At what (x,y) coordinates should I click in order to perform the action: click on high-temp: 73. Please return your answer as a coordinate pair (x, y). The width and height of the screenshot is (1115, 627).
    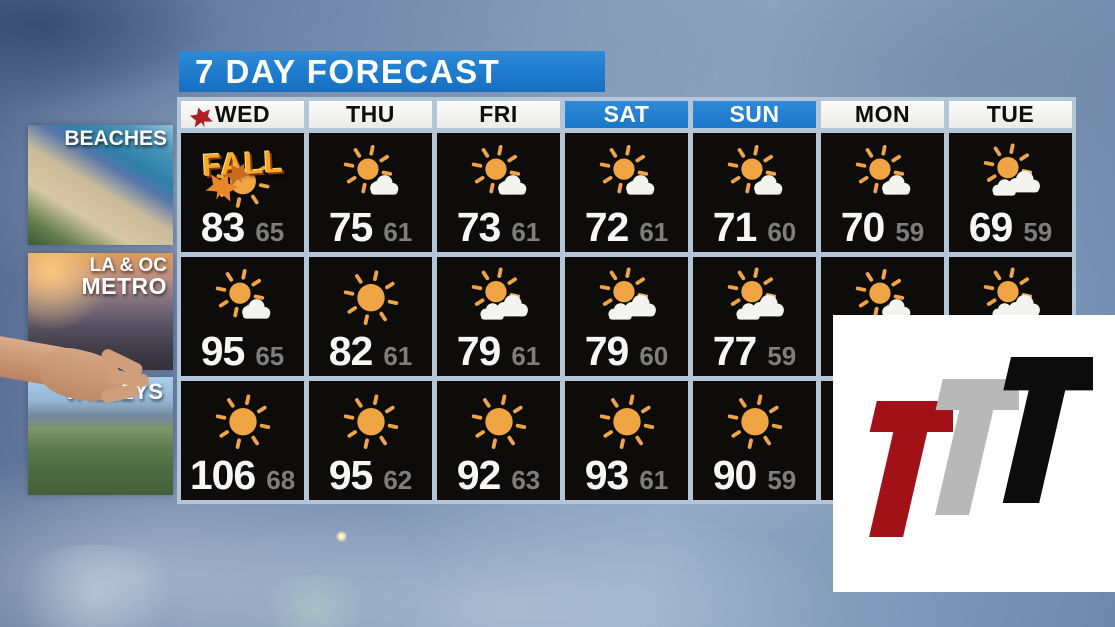
    Looking at the image, I should click on (479, 227).